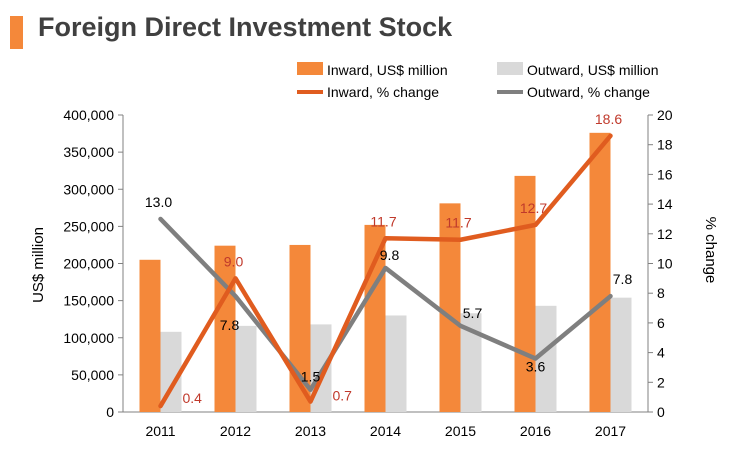  Describe the element at coordinates (535, 431) in the screenshot. I see `x-tick-label: 2016` at that location.